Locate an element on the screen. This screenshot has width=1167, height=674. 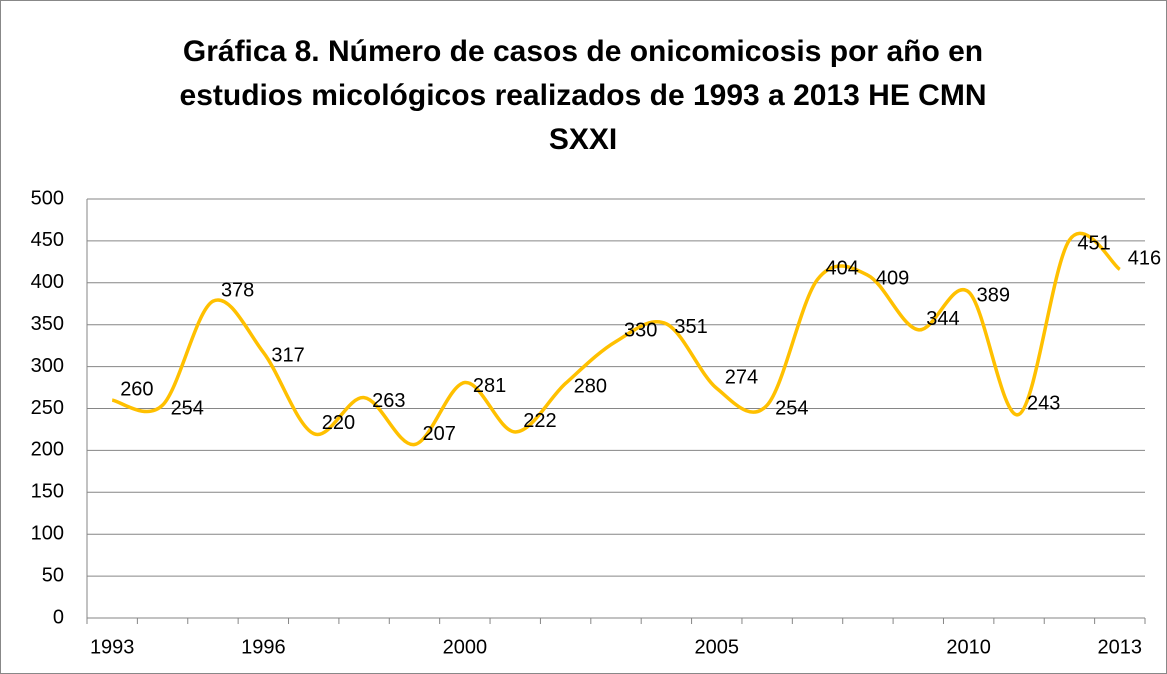
data-label: 222 is located at coordinates (539, 421).